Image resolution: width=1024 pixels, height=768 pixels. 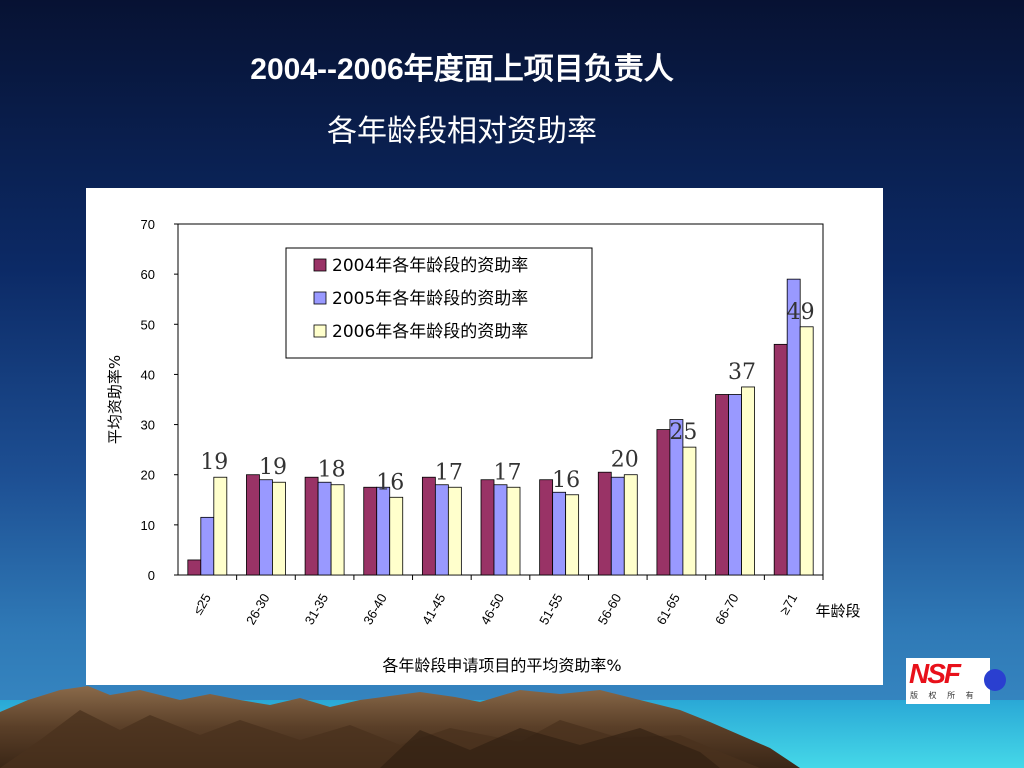 What do you see at coordinates (320, 298) in the screenshot?
I see `legend-swatch-2005` at bounding box center [320, 298].